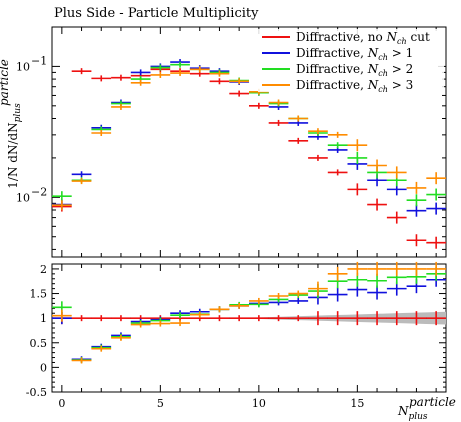 Image resolution: width=461 pixels, height=422 pixels. I want to click on y-tick-label: 1, so click(43, 318).